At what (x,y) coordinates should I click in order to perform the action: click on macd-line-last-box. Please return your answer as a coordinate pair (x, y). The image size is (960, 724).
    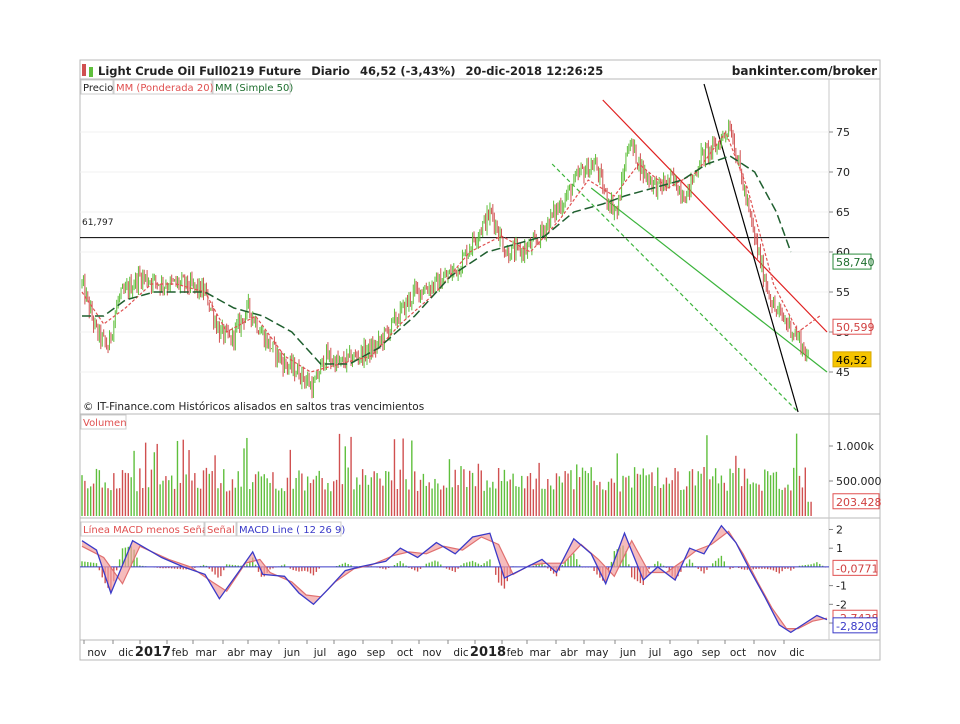
    Looking at the image, I should click on (855, 625).